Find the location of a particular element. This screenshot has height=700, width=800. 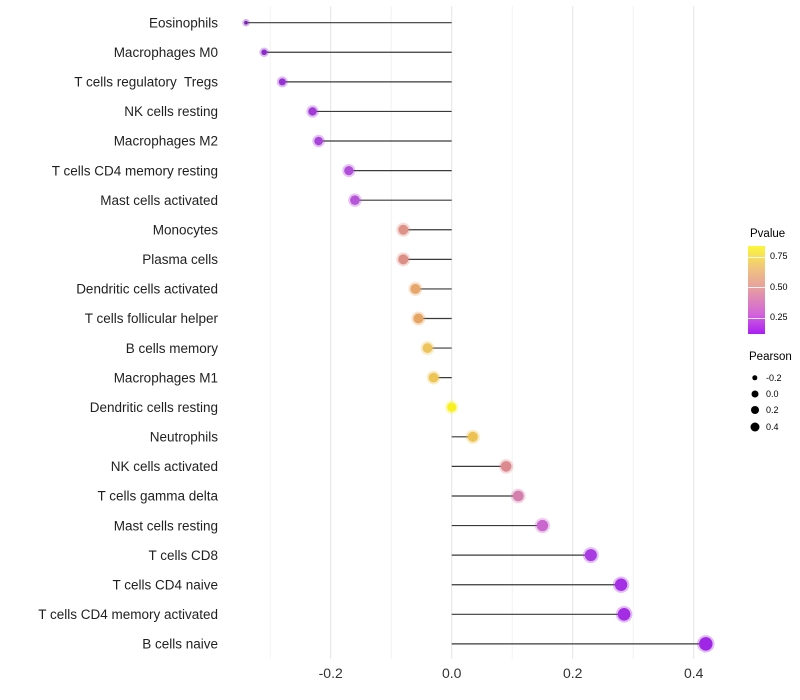

pvalue-colorbar-tick-label: 0.50 is located at coordinates (779, 287).